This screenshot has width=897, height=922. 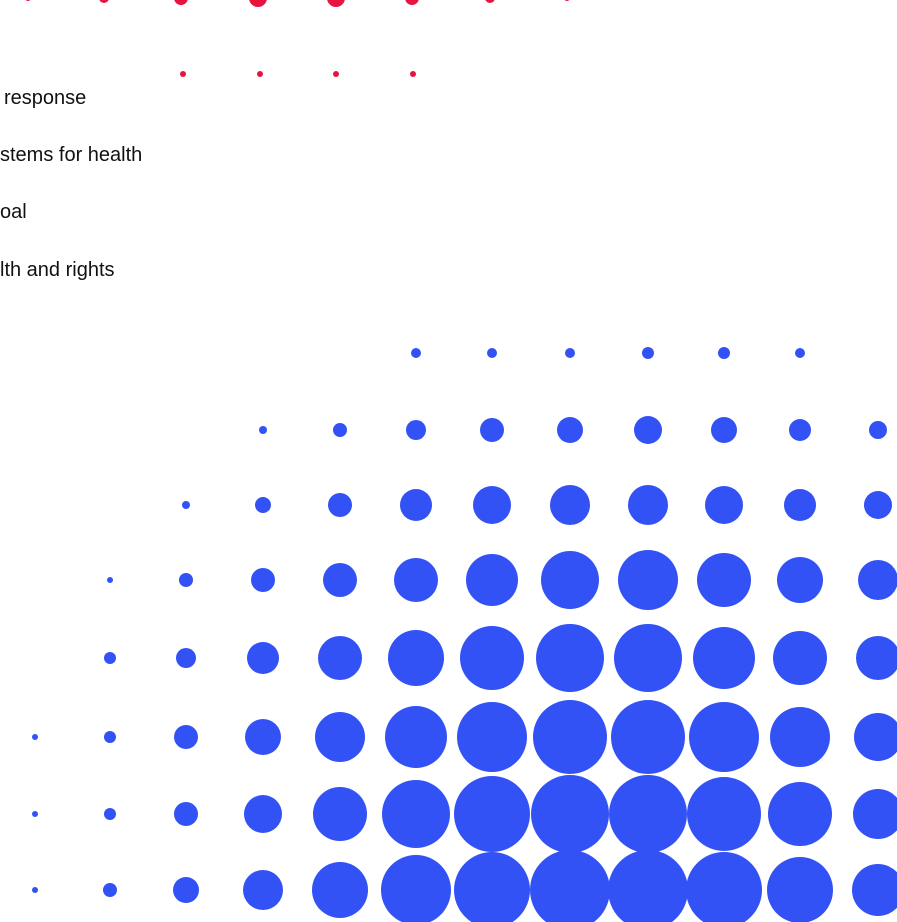 What do you see at coordinates (13, 212) in the screenshot?
I see `text-line-3: oal` at bounding box center [13, 212].